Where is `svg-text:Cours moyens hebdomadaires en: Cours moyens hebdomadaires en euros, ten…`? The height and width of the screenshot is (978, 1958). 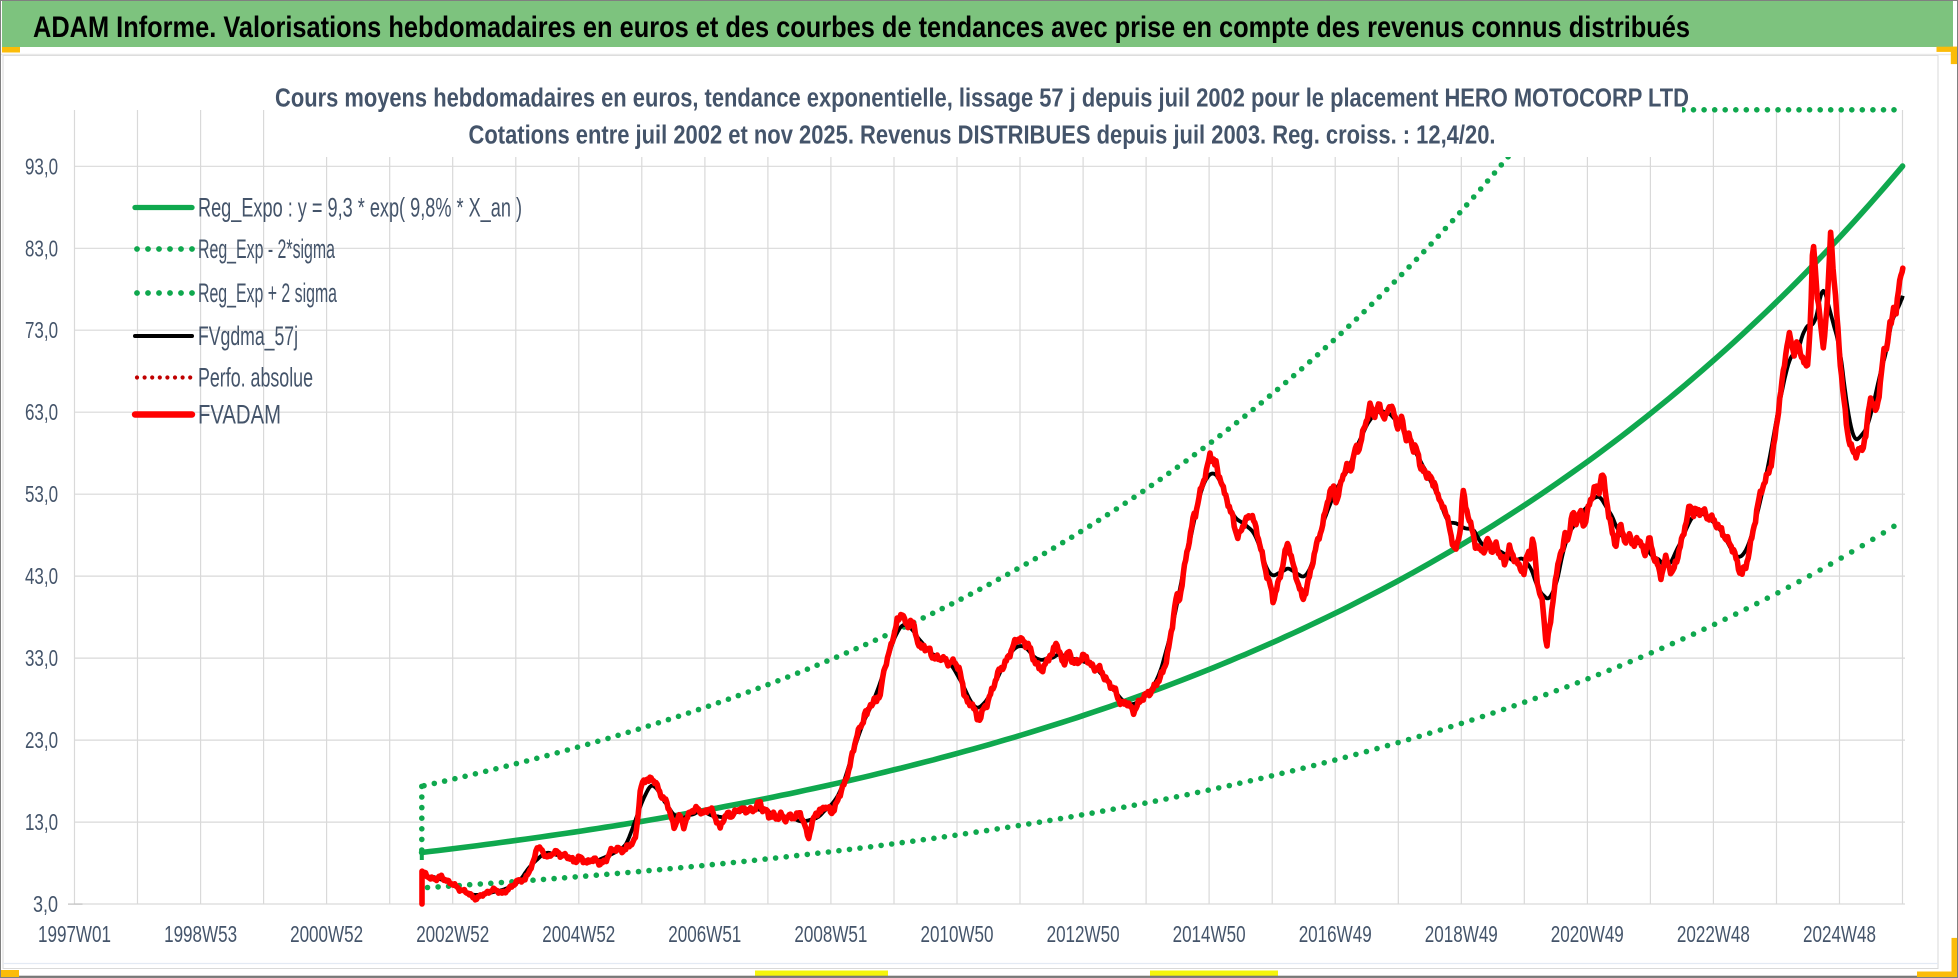
svg-text:Cours moyens hebdomadaires en: Cours moyens hebdomadaires en euros, ten… is located at coordinates (982, 99).